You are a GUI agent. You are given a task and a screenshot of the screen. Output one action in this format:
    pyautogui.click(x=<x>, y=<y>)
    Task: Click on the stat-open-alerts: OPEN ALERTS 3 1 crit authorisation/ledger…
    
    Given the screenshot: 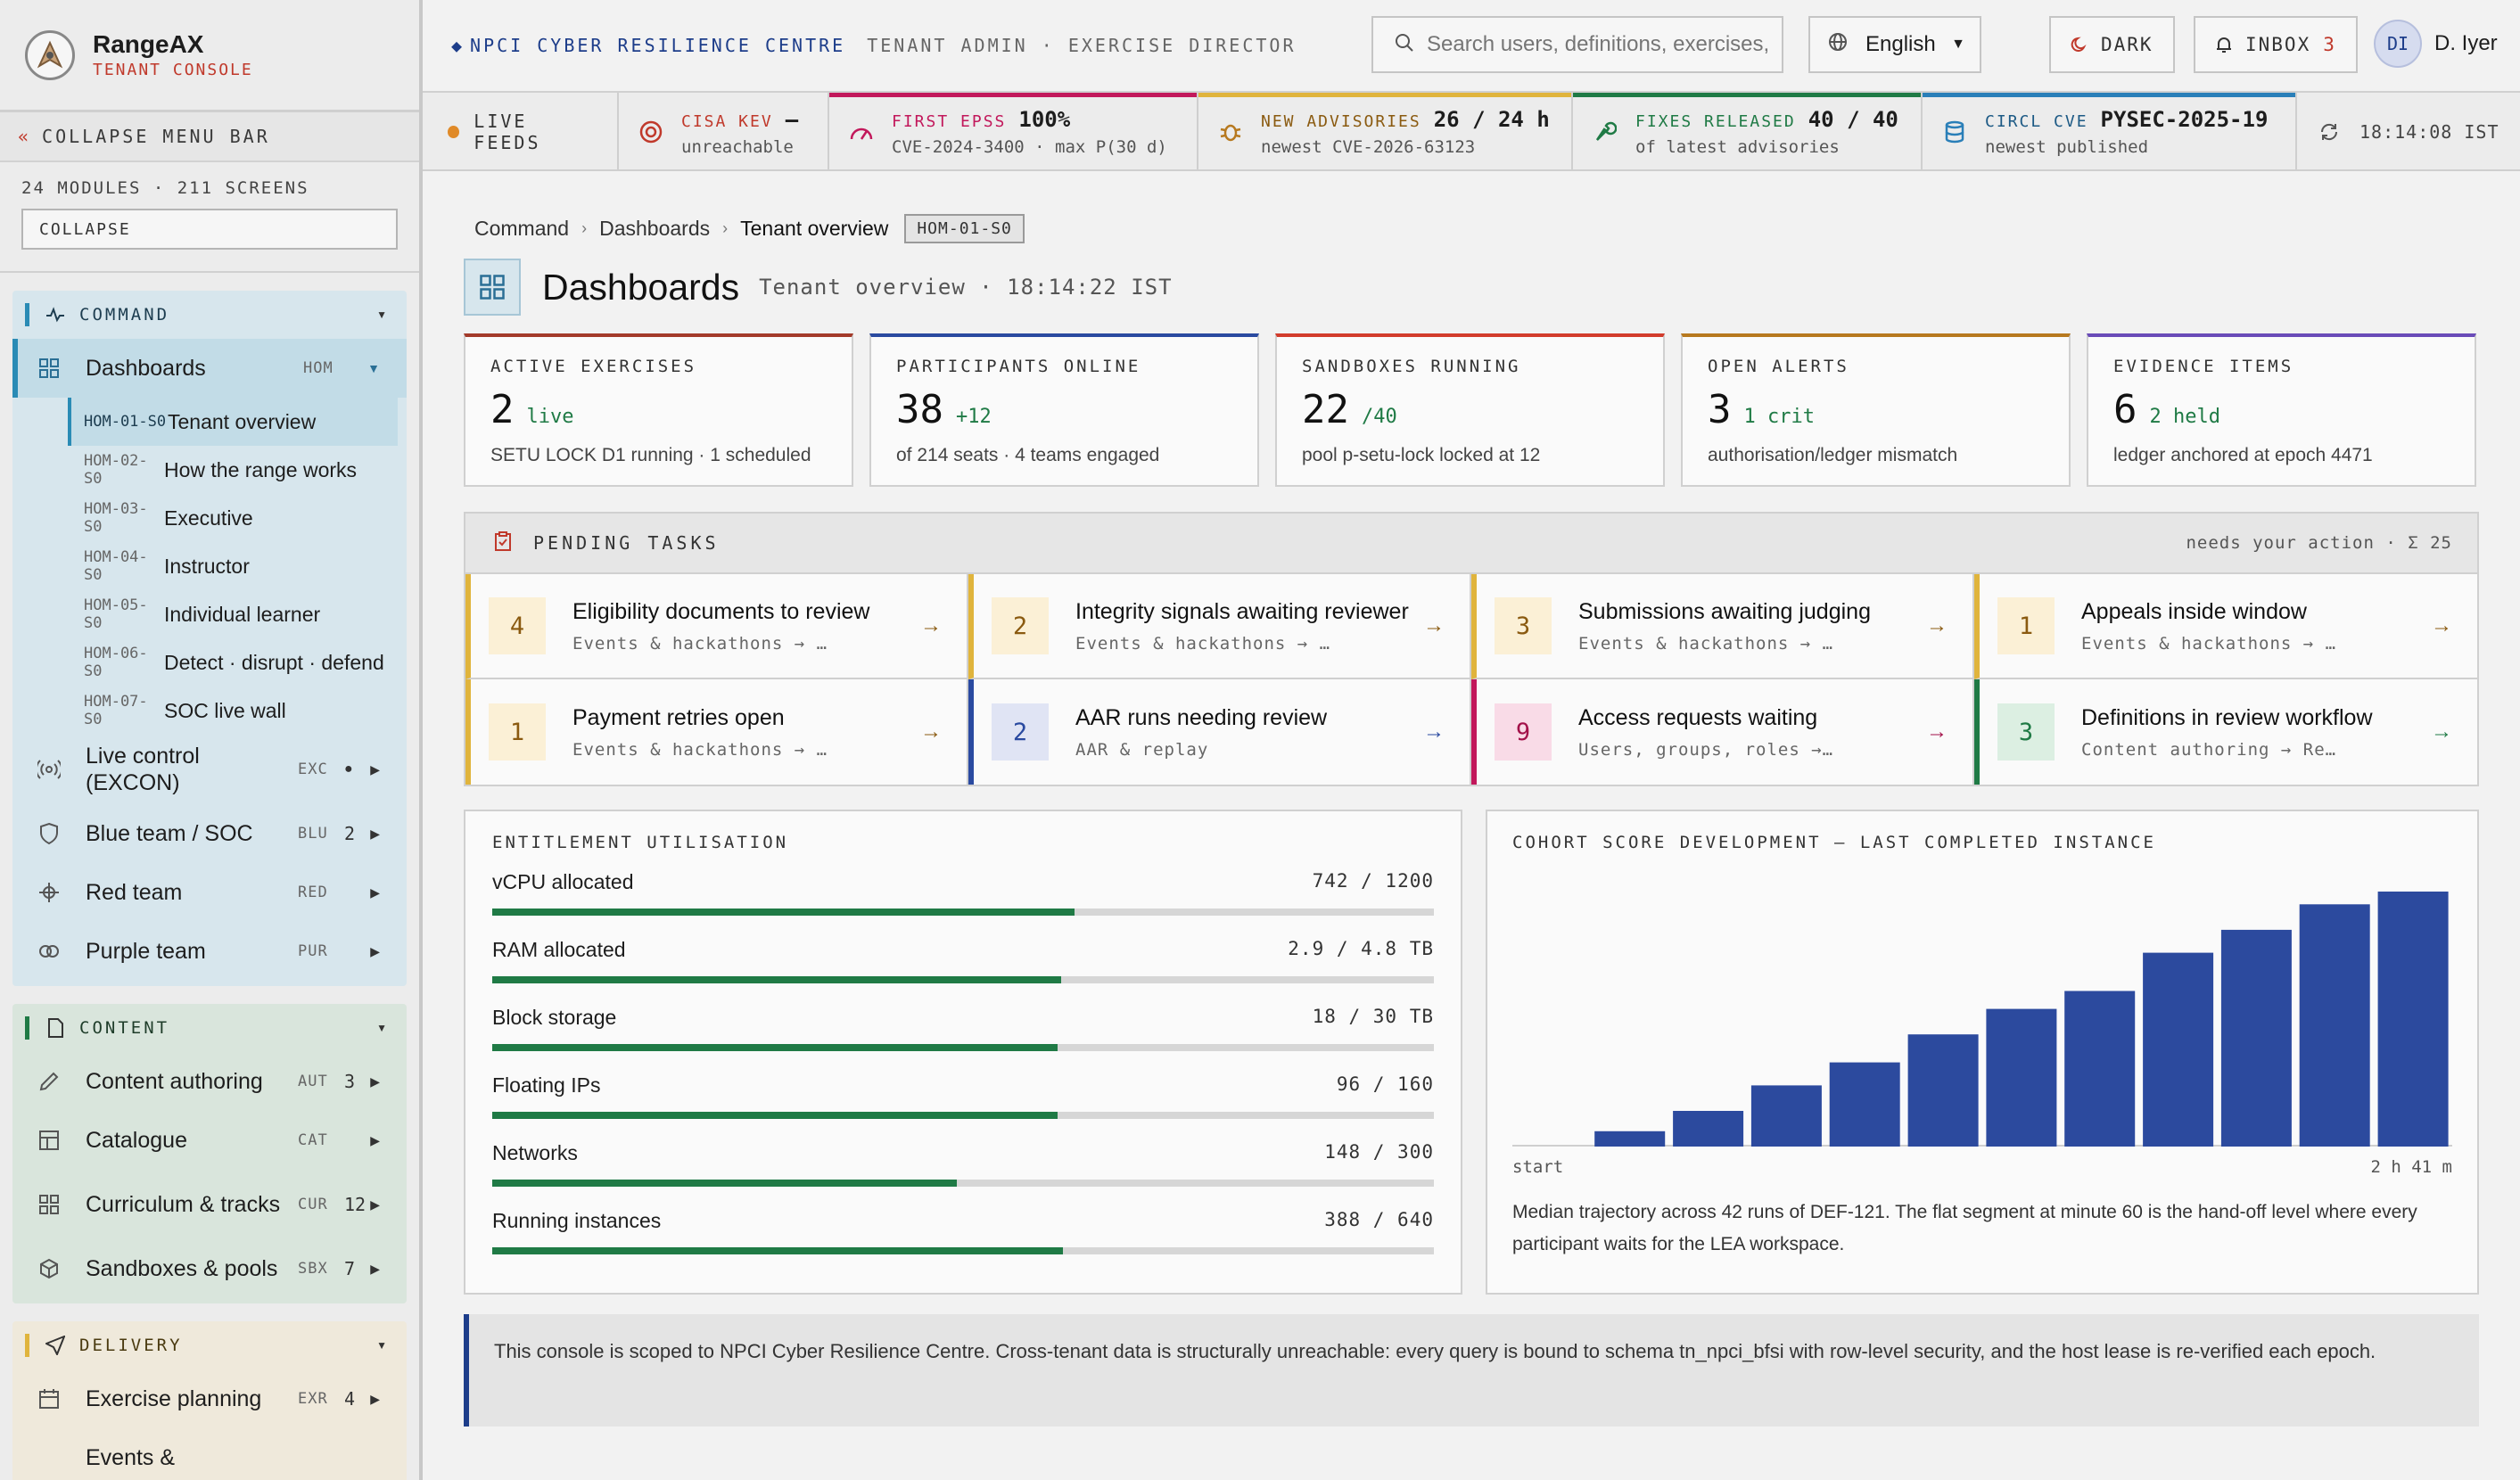 What is the action you would take?
    pyautogui.click(x=1876, y=410)
    